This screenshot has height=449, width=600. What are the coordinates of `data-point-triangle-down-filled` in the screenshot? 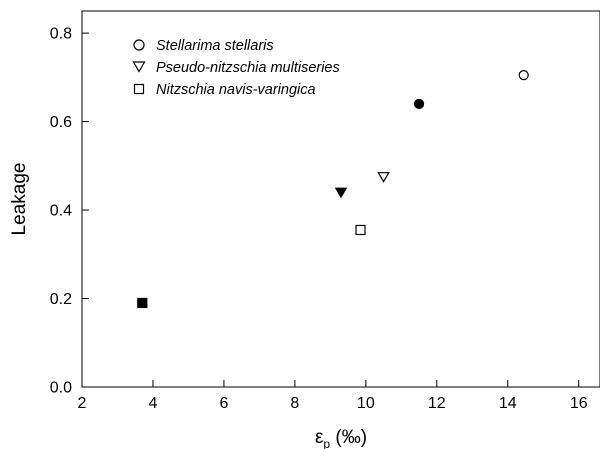 It's located at (341, 193).